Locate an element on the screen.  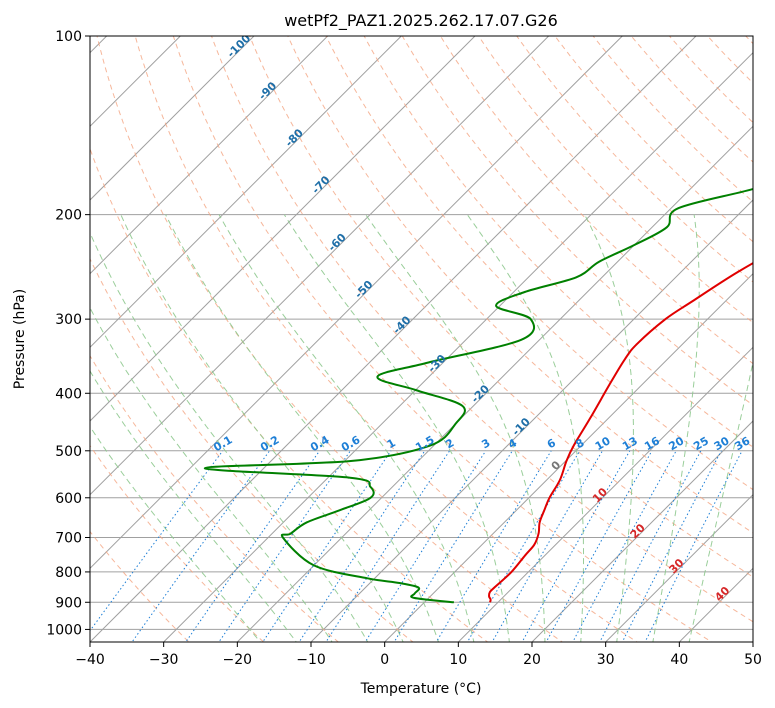
mixing-ratio-label: 1 is located at coordinates (391, 443).